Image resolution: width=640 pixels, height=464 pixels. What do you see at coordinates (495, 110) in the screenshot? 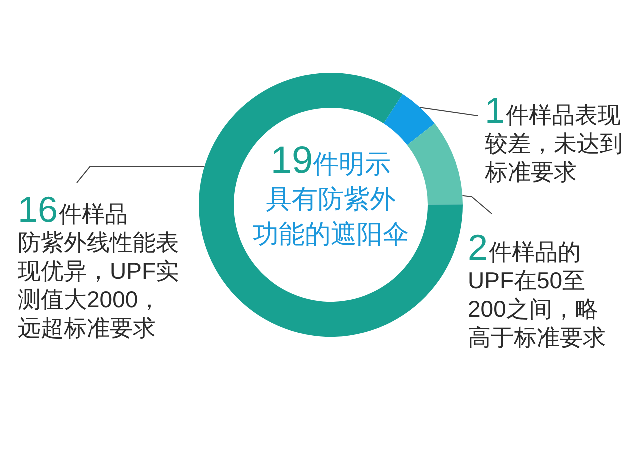
I see `data-label: 1` at bounding box center [495, 110].